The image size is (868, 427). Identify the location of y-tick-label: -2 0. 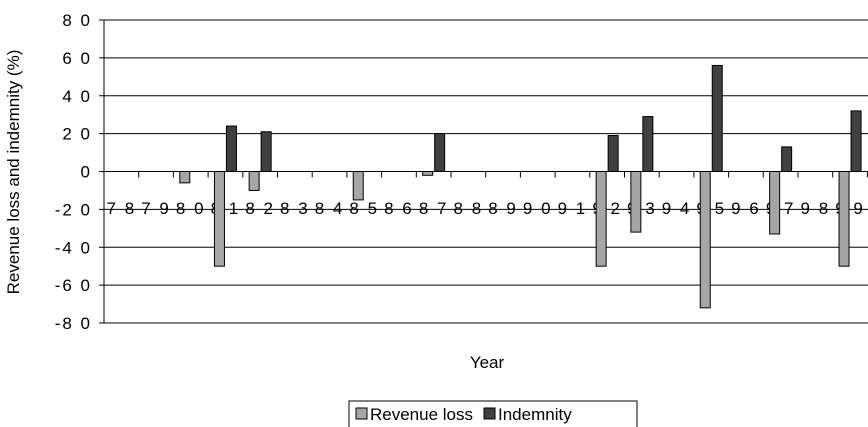
(73, 209).